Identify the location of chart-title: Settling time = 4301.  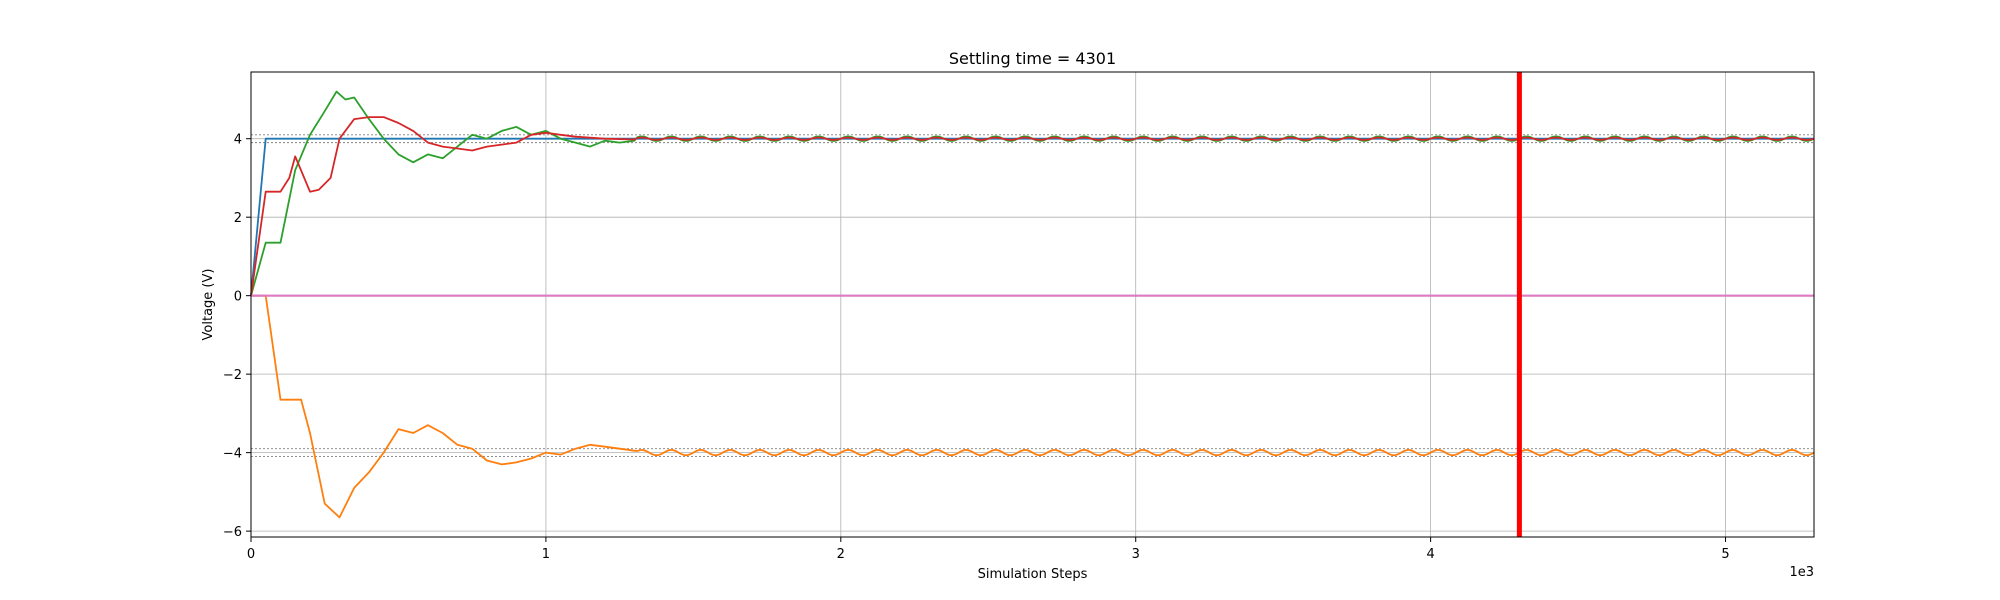
(1032, 58).